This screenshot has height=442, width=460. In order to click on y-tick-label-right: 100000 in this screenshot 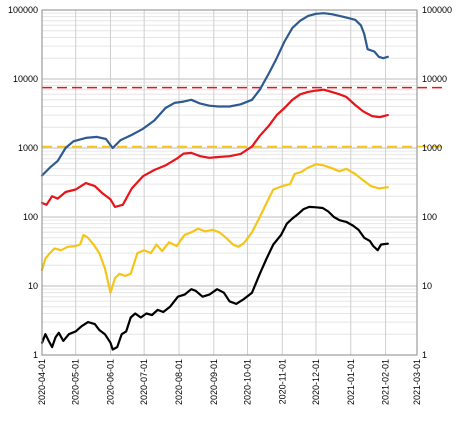, I will do `click(437, 10)`.